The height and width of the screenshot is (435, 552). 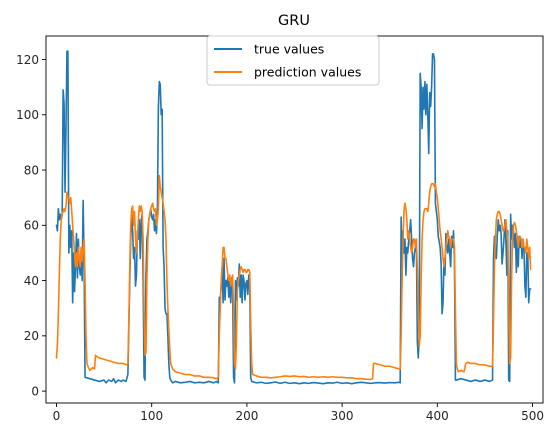 I want to click on y-tick-label: 60, so click(x=31, y=226).